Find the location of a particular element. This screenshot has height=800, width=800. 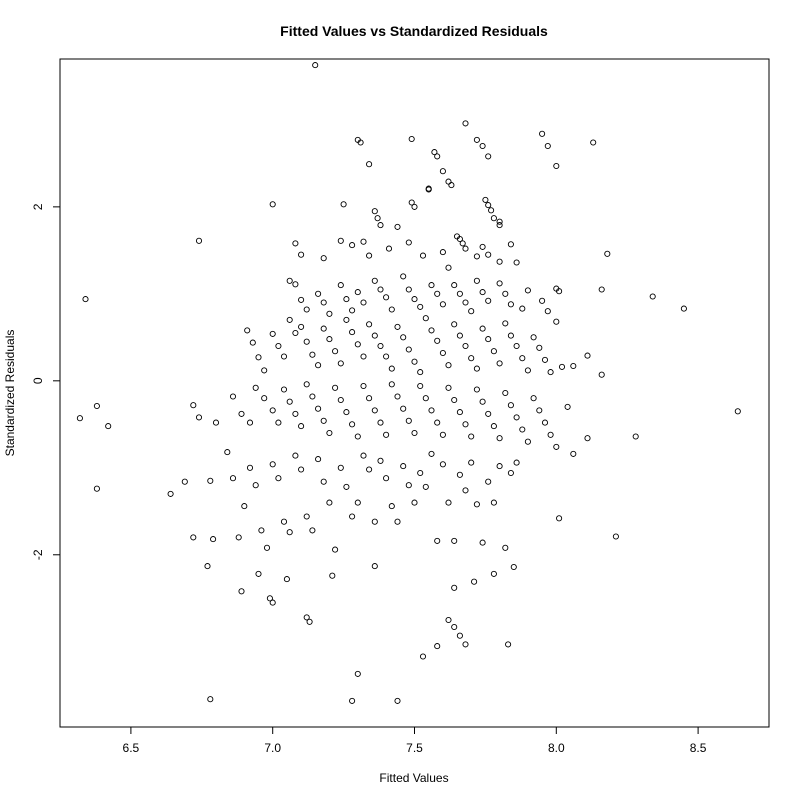

x-axis: 6.5 7.0 7.5 8.0 8.5 is located at coordinates (415, 741).